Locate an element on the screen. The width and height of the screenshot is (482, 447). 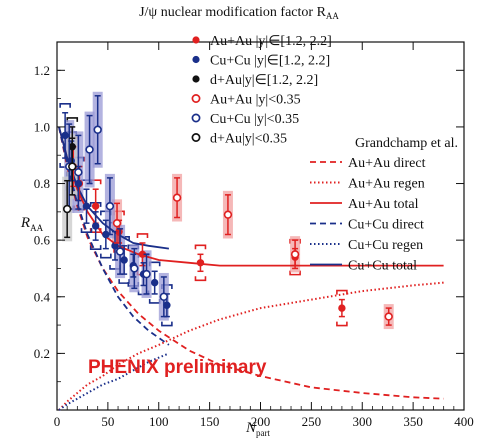
theory-legend-label: Cu+Cu direct is located at coordinates (386, 225).